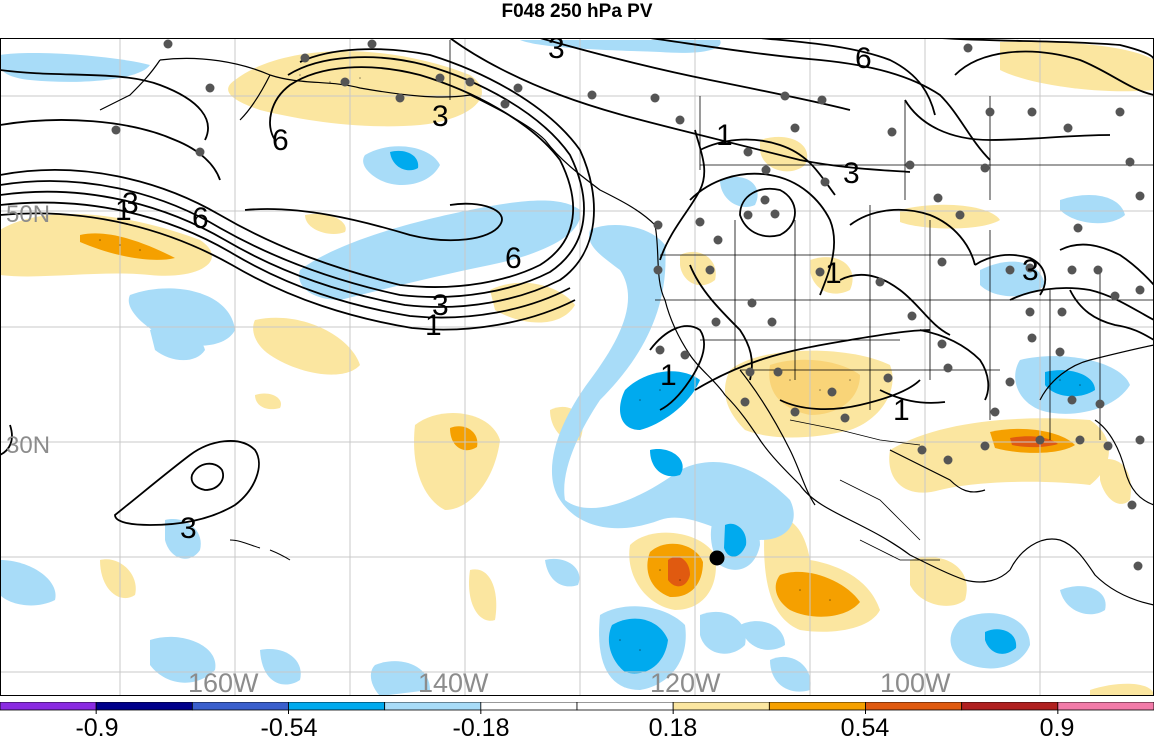 Image resolution: width=1154 pixels, height=739 pixels. Describe the element at coordinates (223, 682) in the screenshot. I see `lon-label: 160W` at that location.